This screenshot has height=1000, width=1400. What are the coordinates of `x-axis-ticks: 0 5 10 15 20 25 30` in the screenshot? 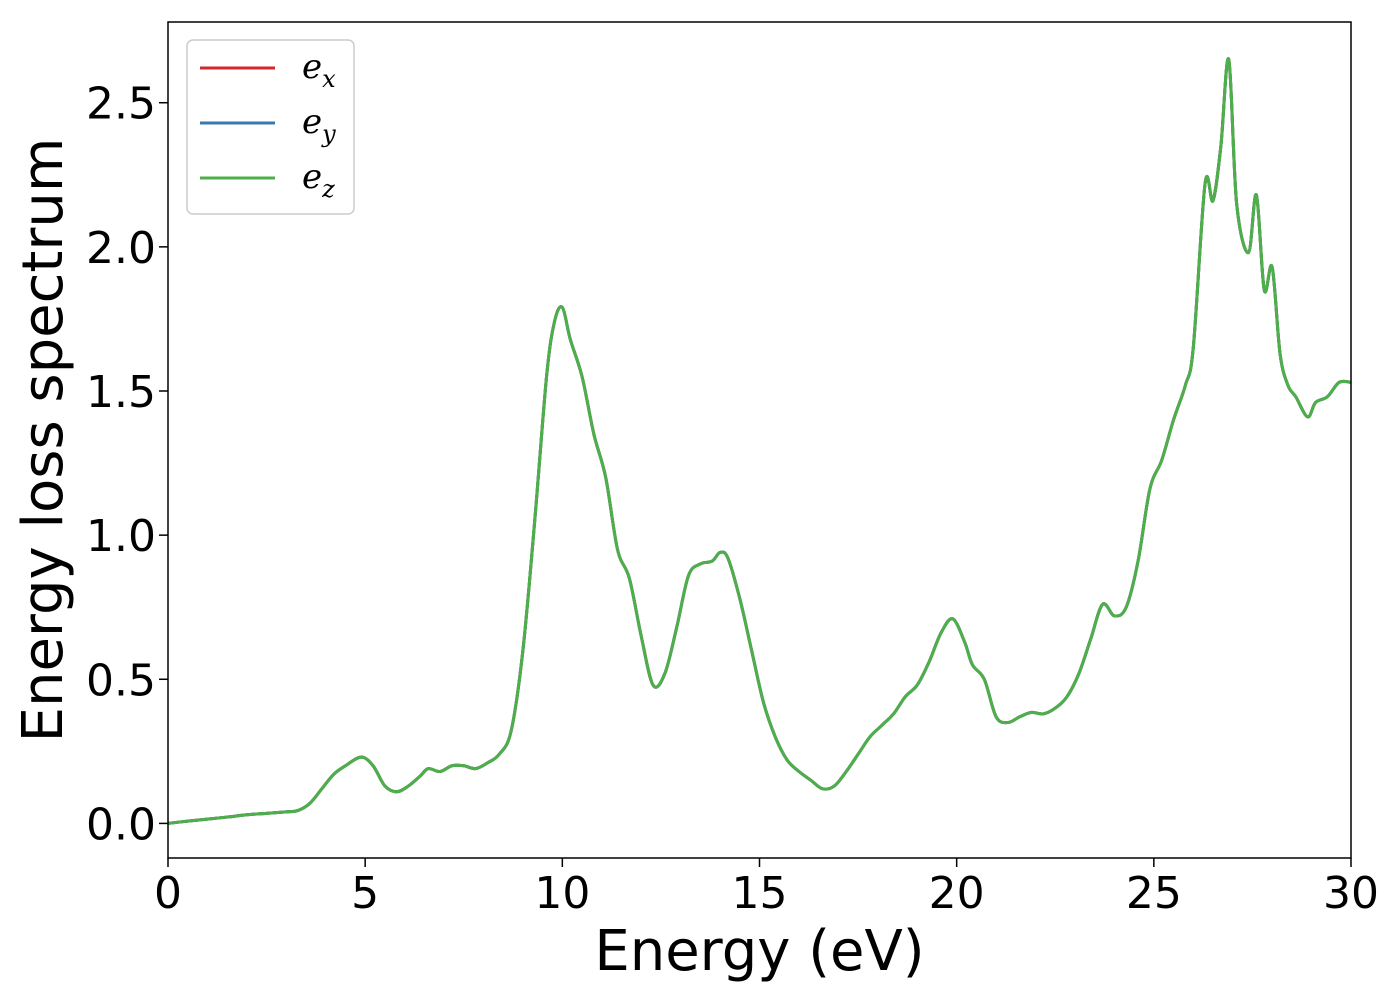 It's located at (766, 888).